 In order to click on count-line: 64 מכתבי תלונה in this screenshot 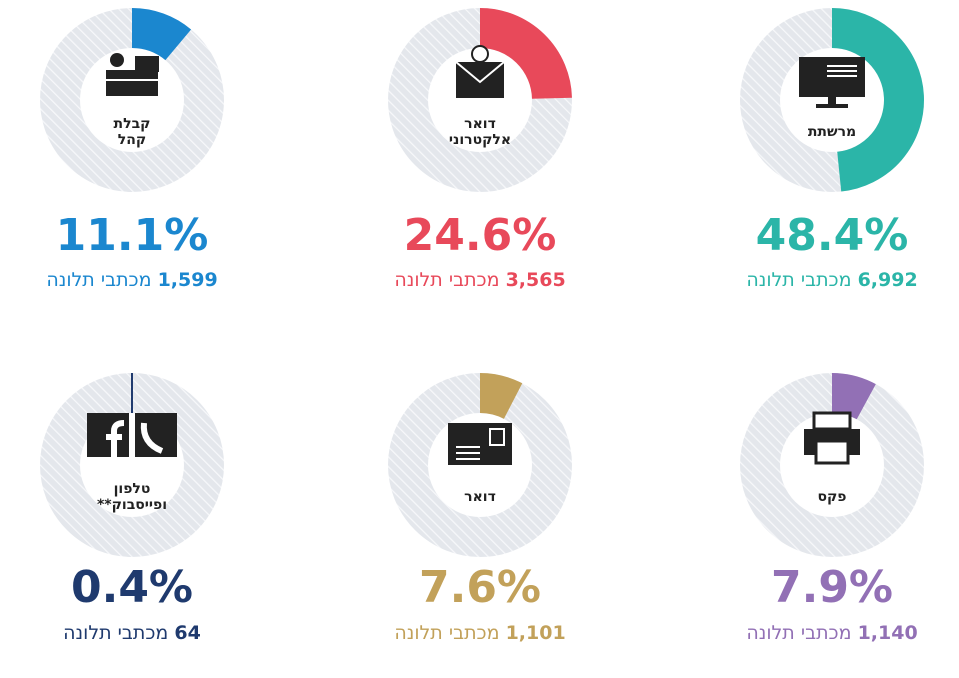, I will do `click(132, 633)`.